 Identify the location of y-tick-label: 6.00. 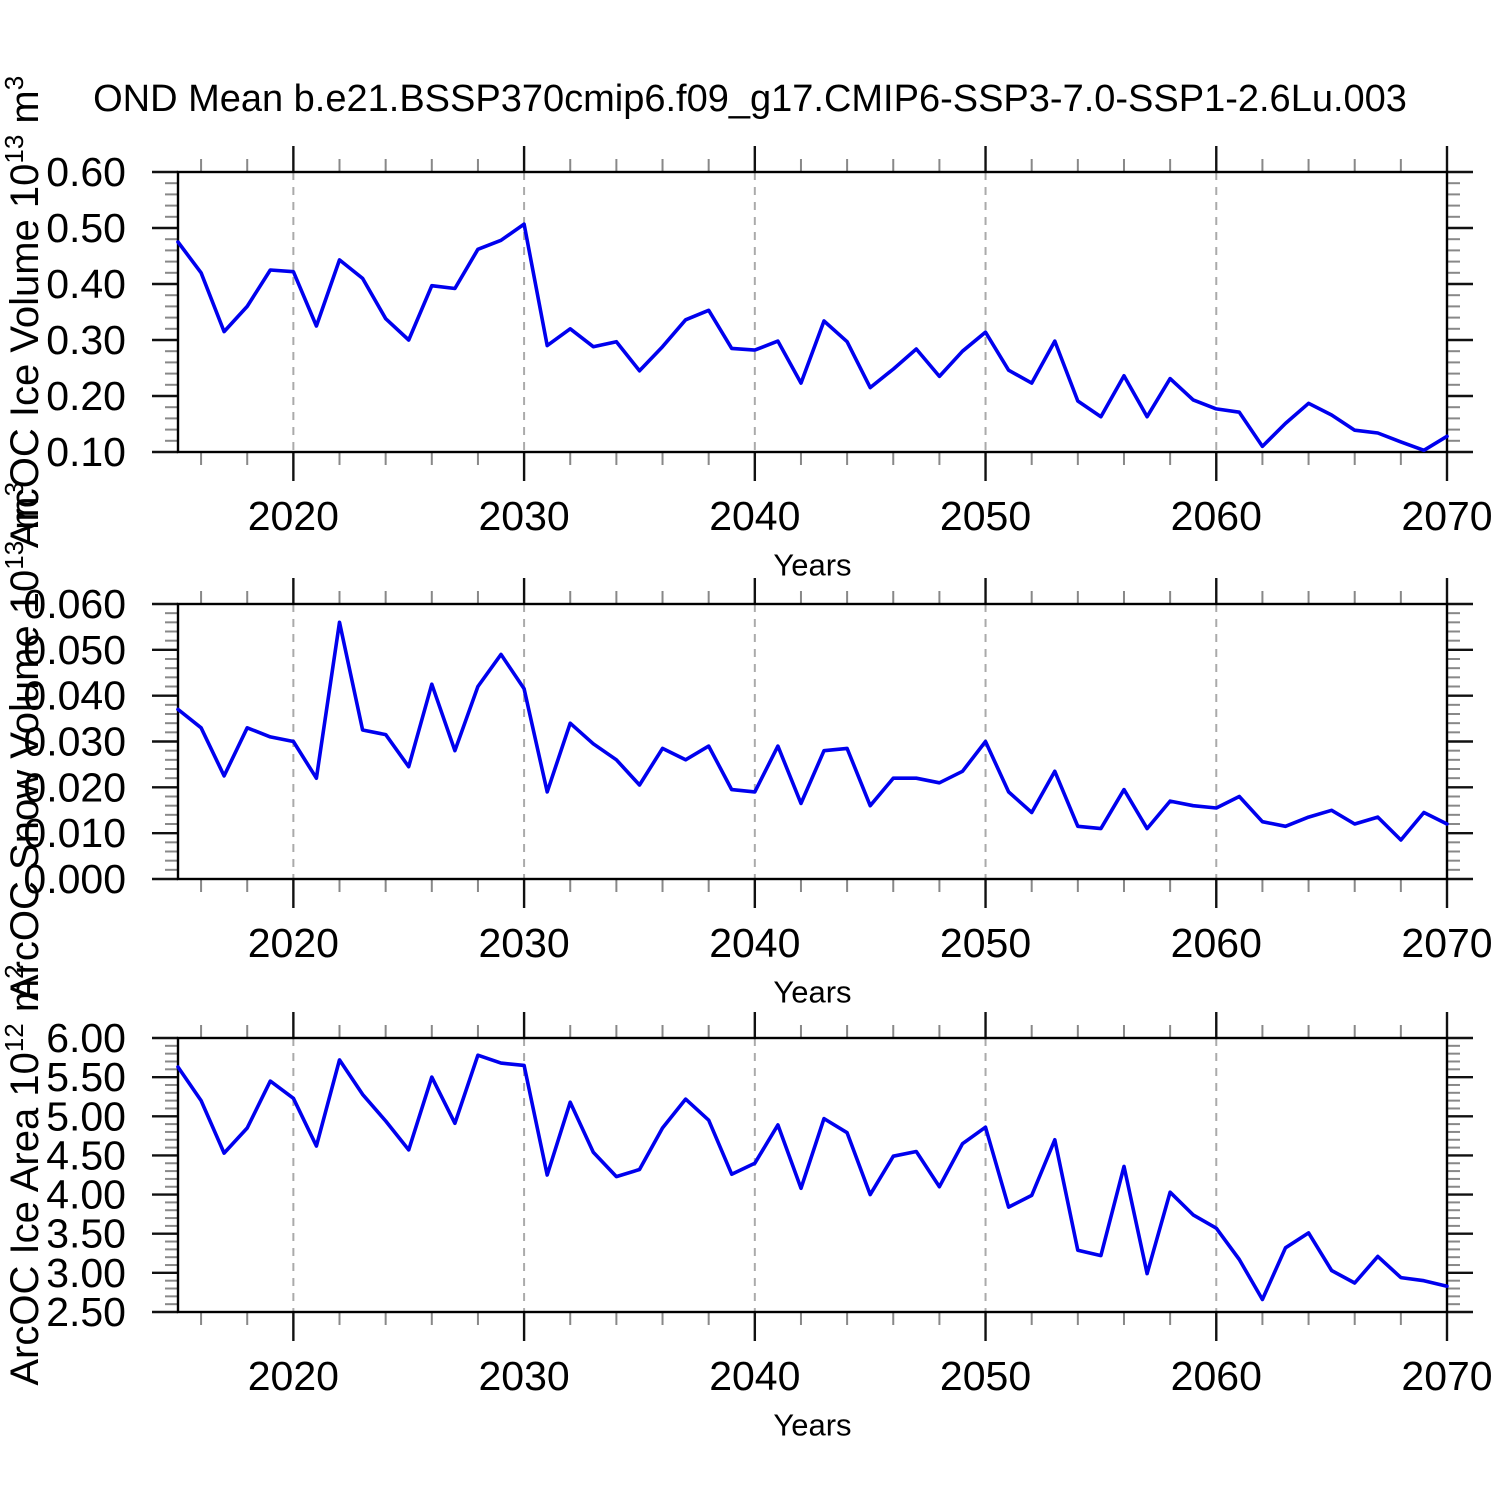
(86, 1038).